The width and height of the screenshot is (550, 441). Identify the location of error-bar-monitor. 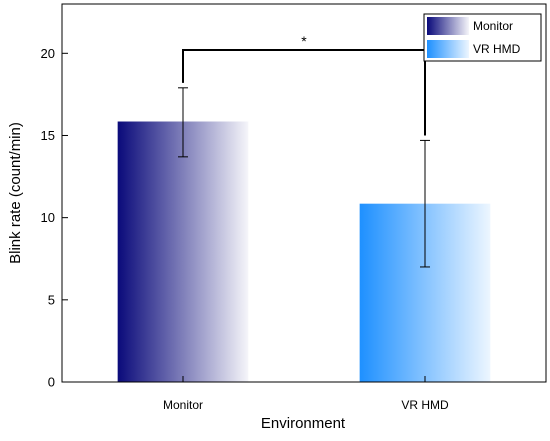
(183, 122).